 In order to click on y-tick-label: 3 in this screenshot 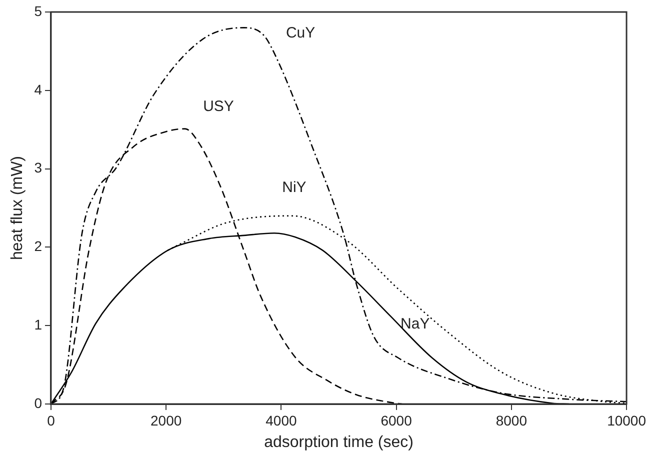, I will do `click(38, 168)`.